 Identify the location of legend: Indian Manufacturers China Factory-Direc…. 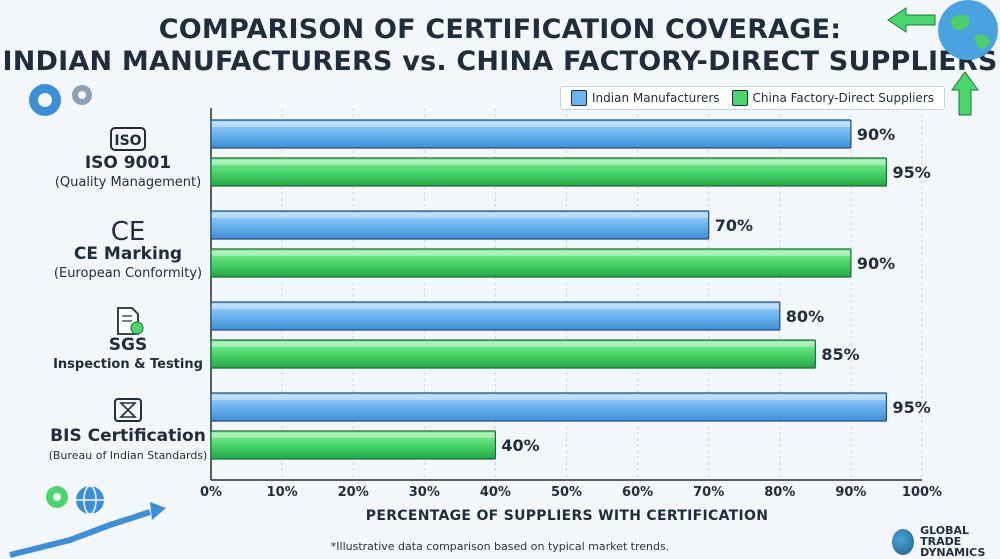
(752, 98).